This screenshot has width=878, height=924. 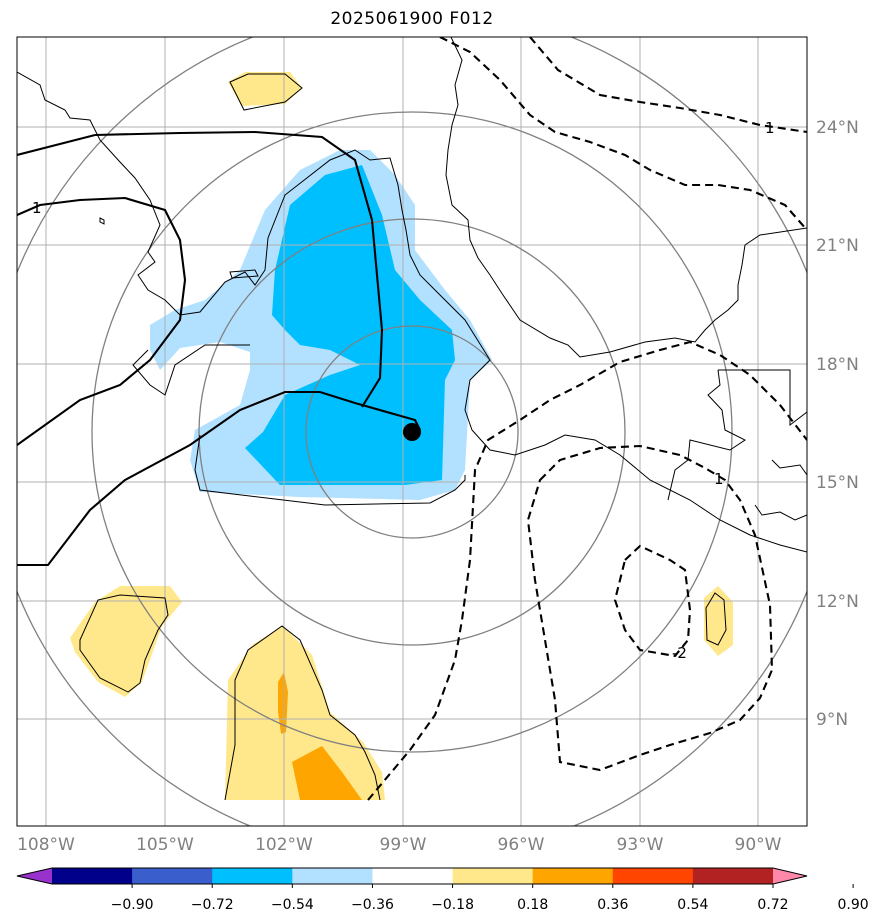 What do you see at coordinates (34, 876) in the screenshot?
I see `colorbar-extend-min` at bounding box center [34, 876].